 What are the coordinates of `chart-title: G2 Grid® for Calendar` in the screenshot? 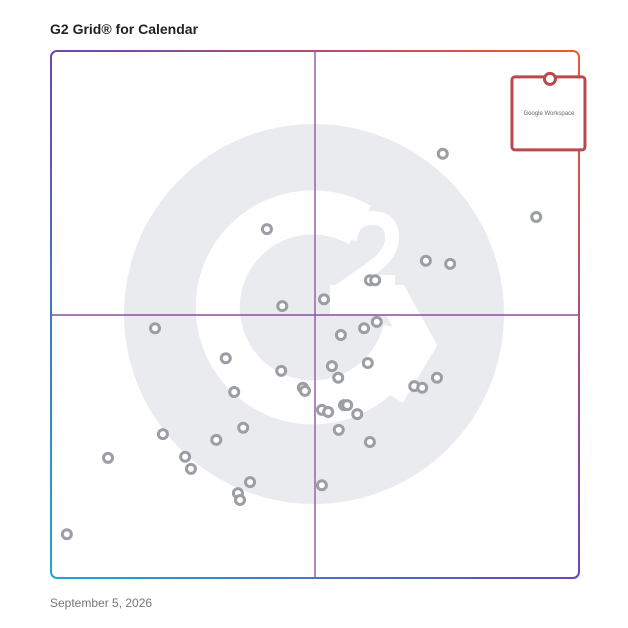 It's located at (124, 29).